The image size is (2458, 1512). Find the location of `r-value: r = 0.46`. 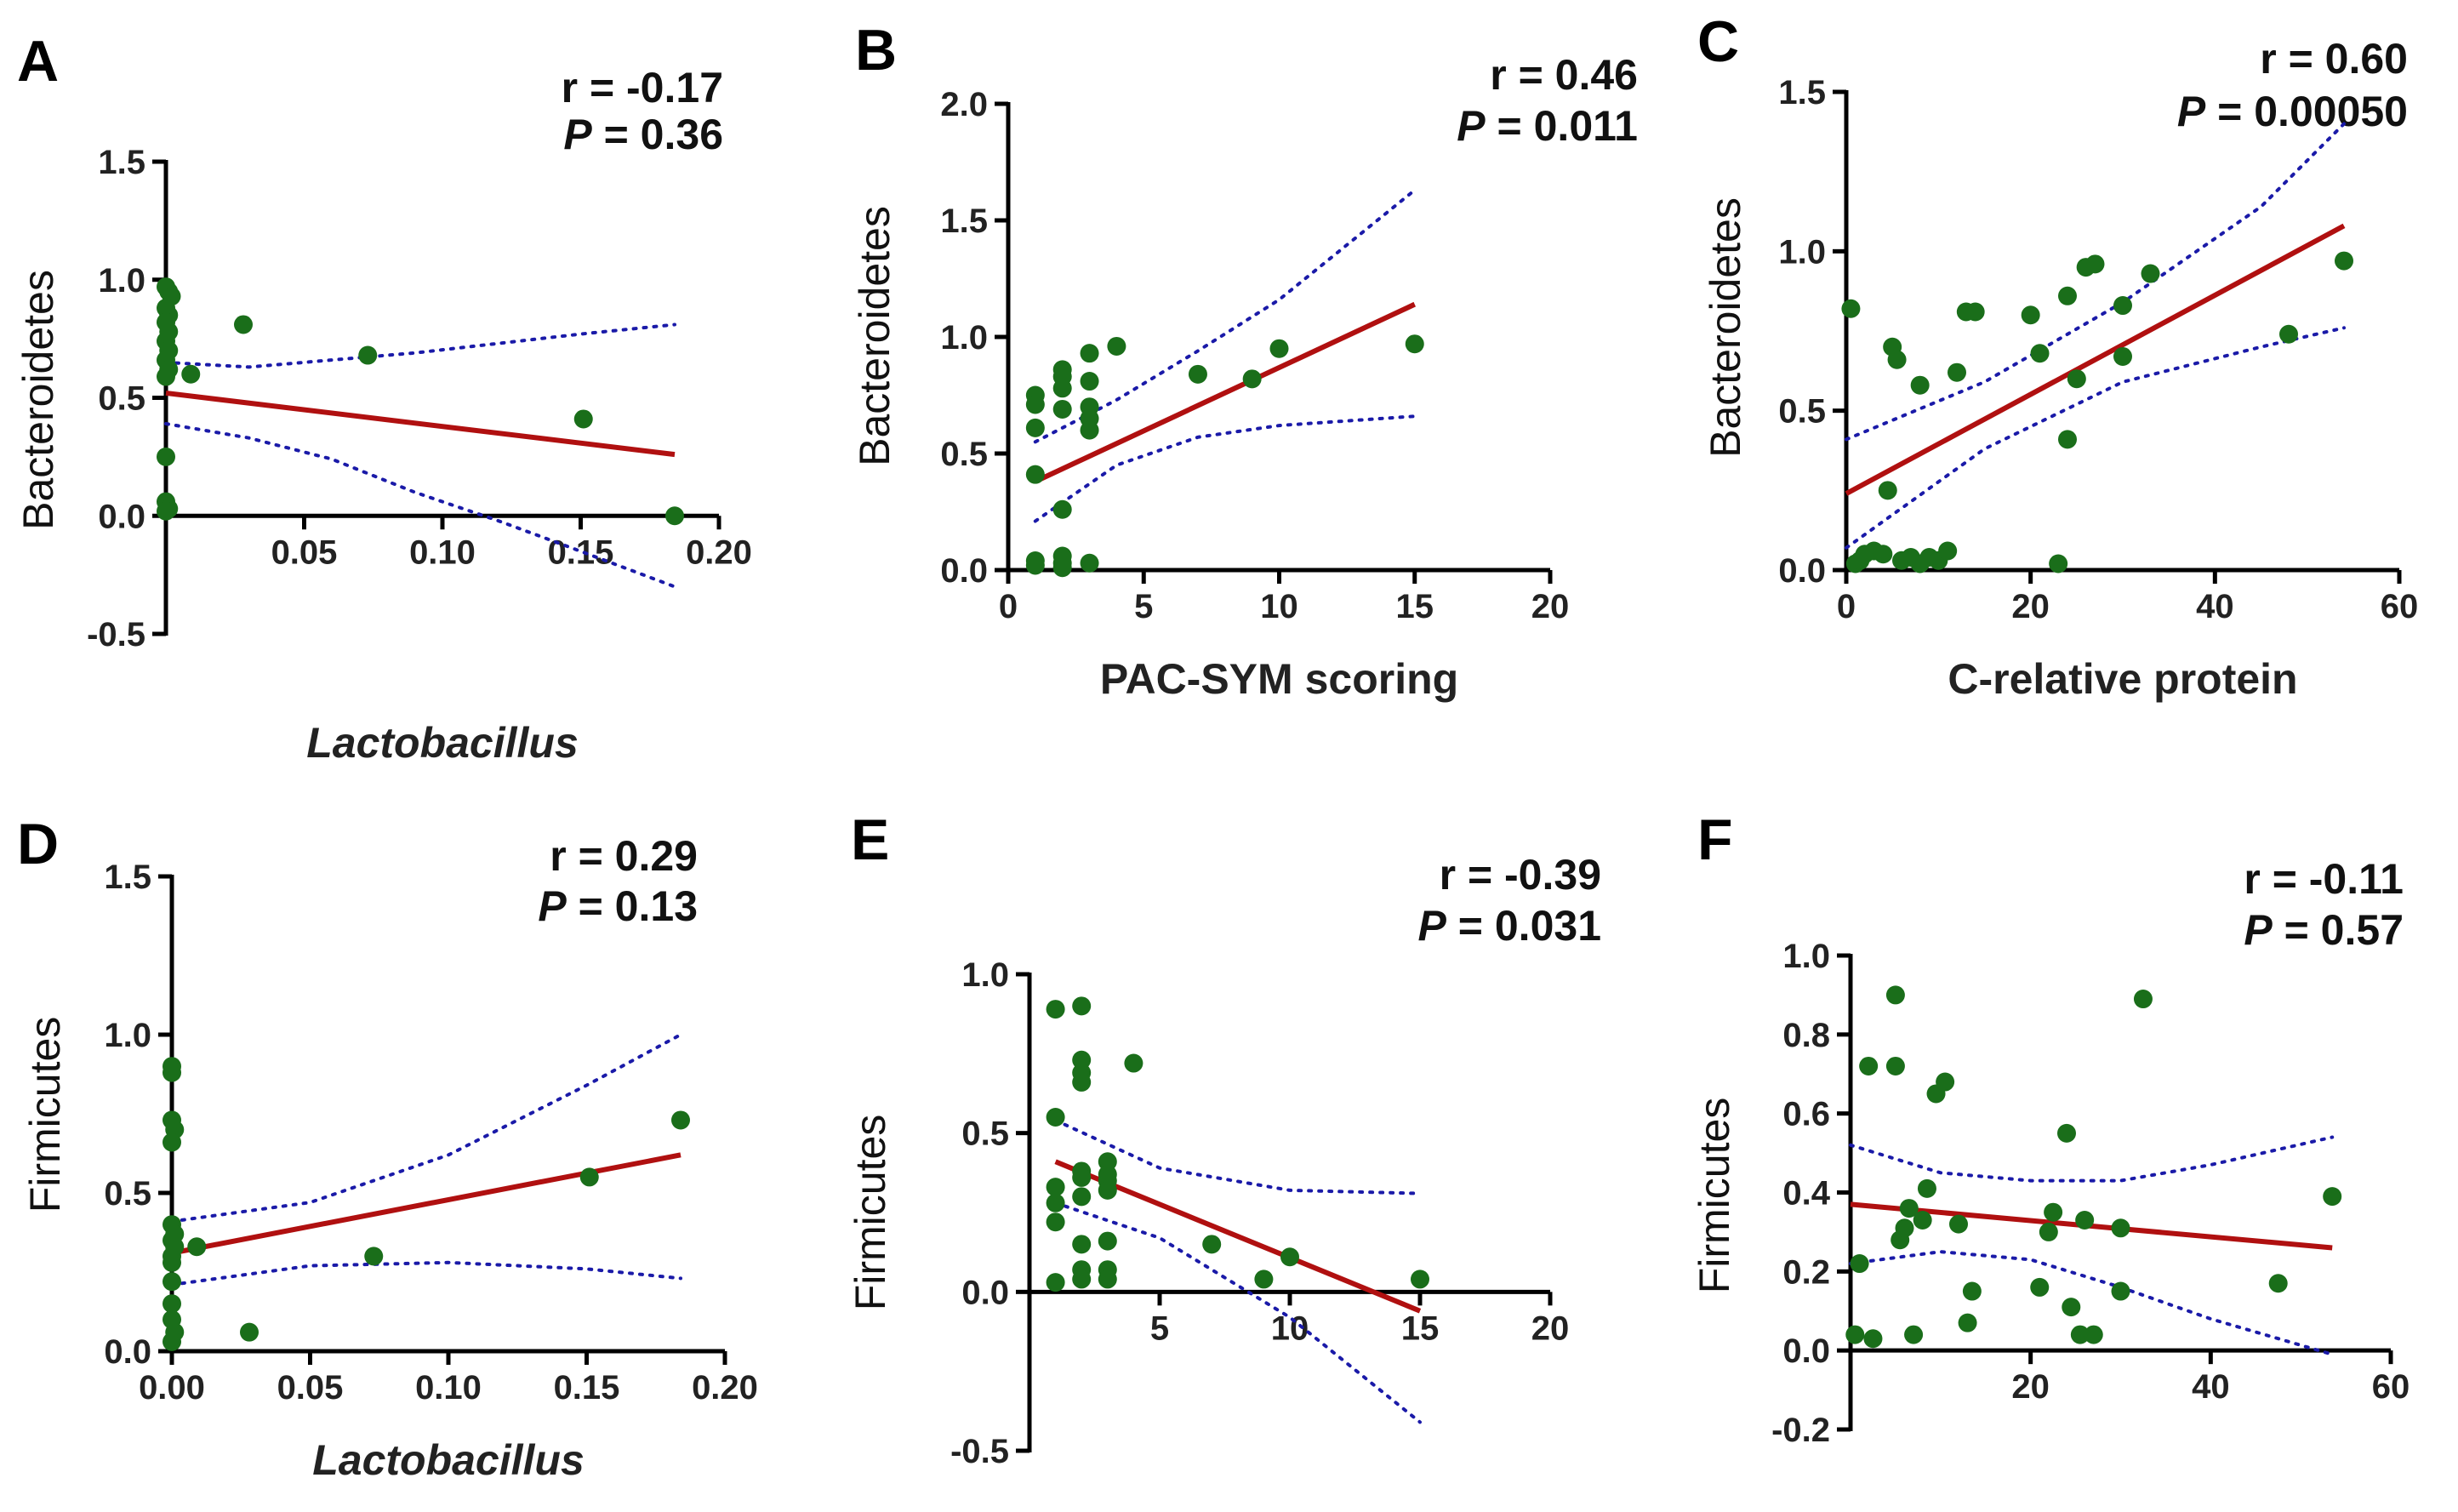

r-value: r = 0.46 is located at coordinates (1564, 75).